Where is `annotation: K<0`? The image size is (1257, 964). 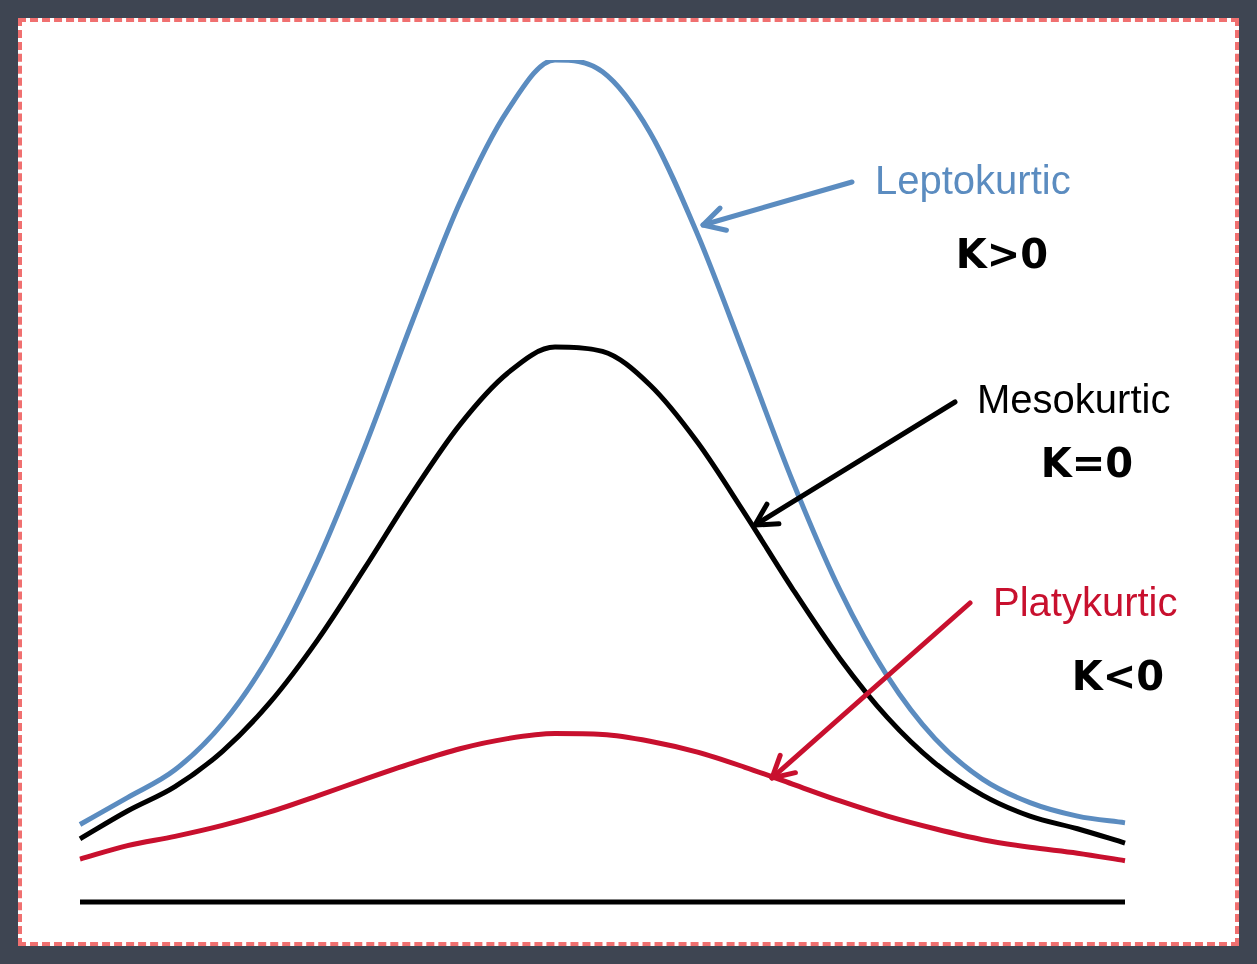 annotation: K<0 is located at coordinates (1118, 676).